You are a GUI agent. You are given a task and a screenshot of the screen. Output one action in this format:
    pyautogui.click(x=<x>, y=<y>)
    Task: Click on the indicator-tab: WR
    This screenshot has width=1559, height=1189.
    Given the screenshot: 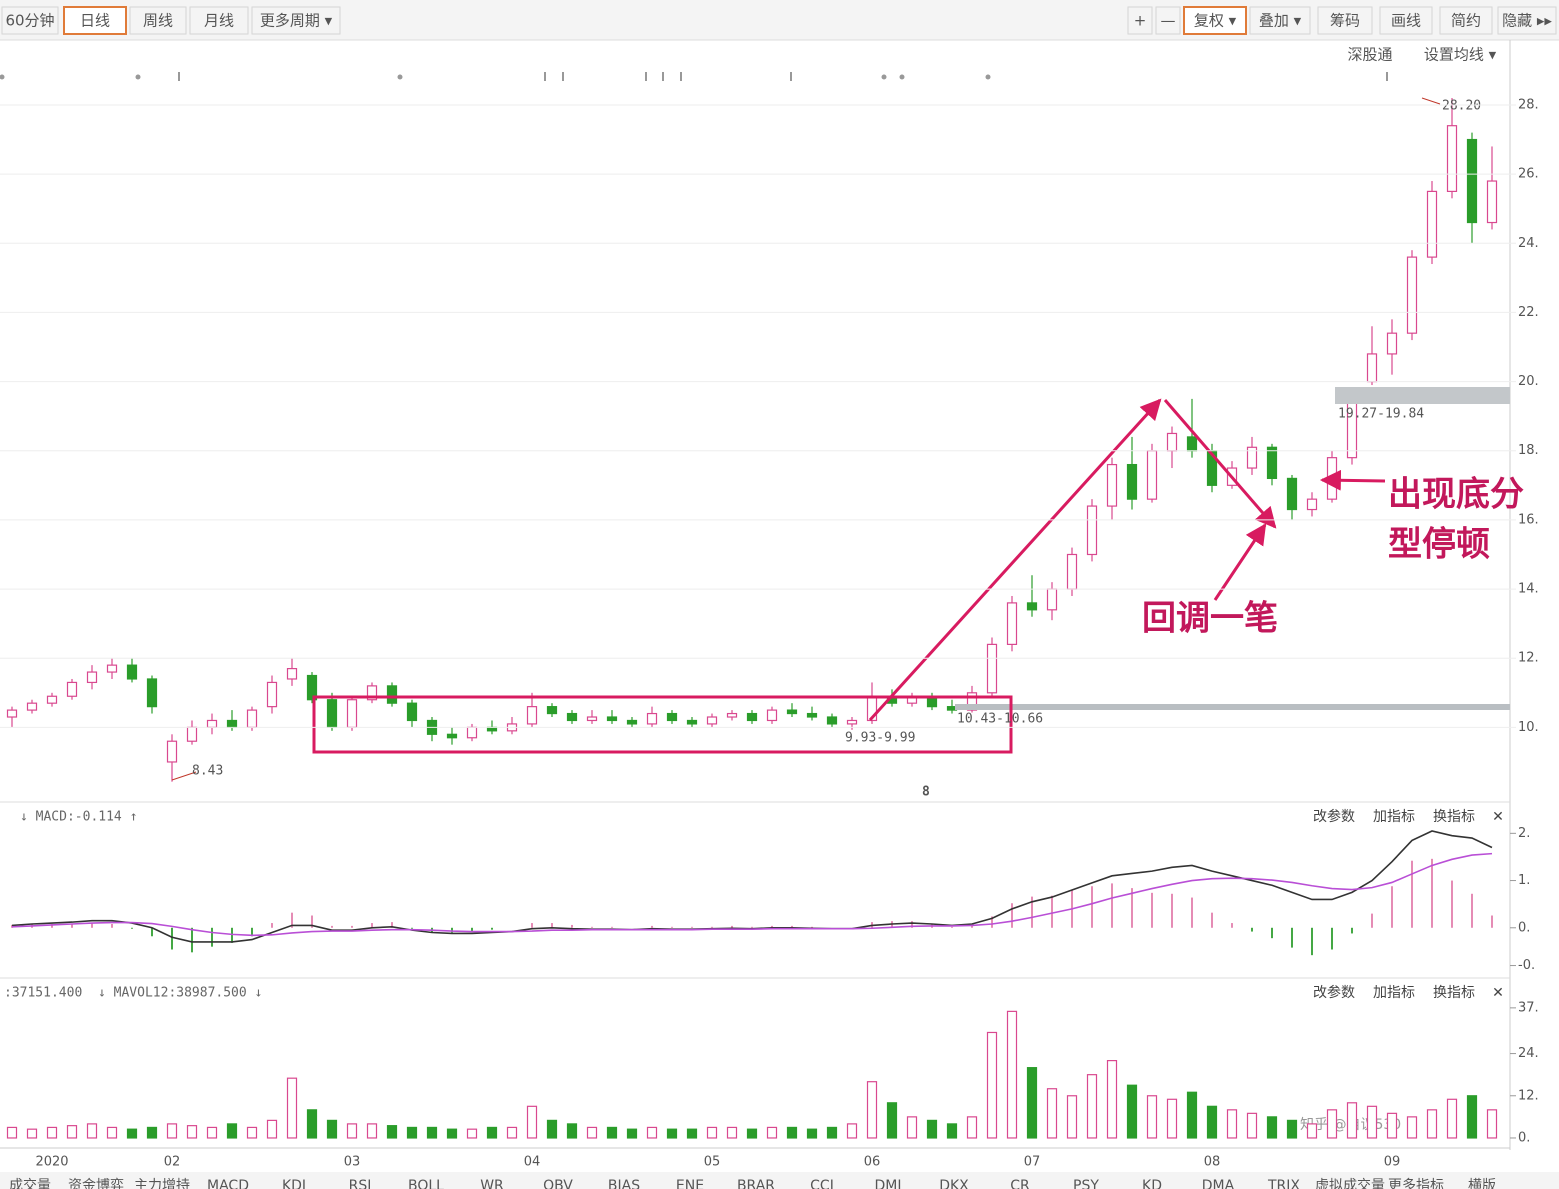 What is the action you would take?
    pyautogui.click(x=492, y=1183)
    